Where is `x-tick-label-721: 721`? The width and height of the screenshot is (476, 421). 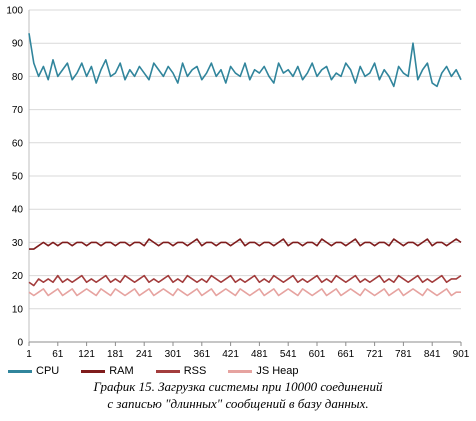 x-tick-label-721: 721 is located at coordinates (374, 354).